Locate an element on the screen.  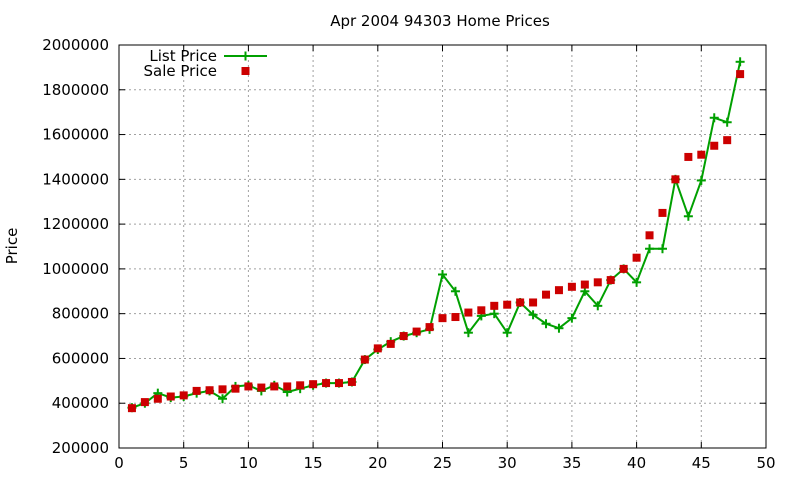
y-tick-label: 1400000 is located at coordinates (75, 179).